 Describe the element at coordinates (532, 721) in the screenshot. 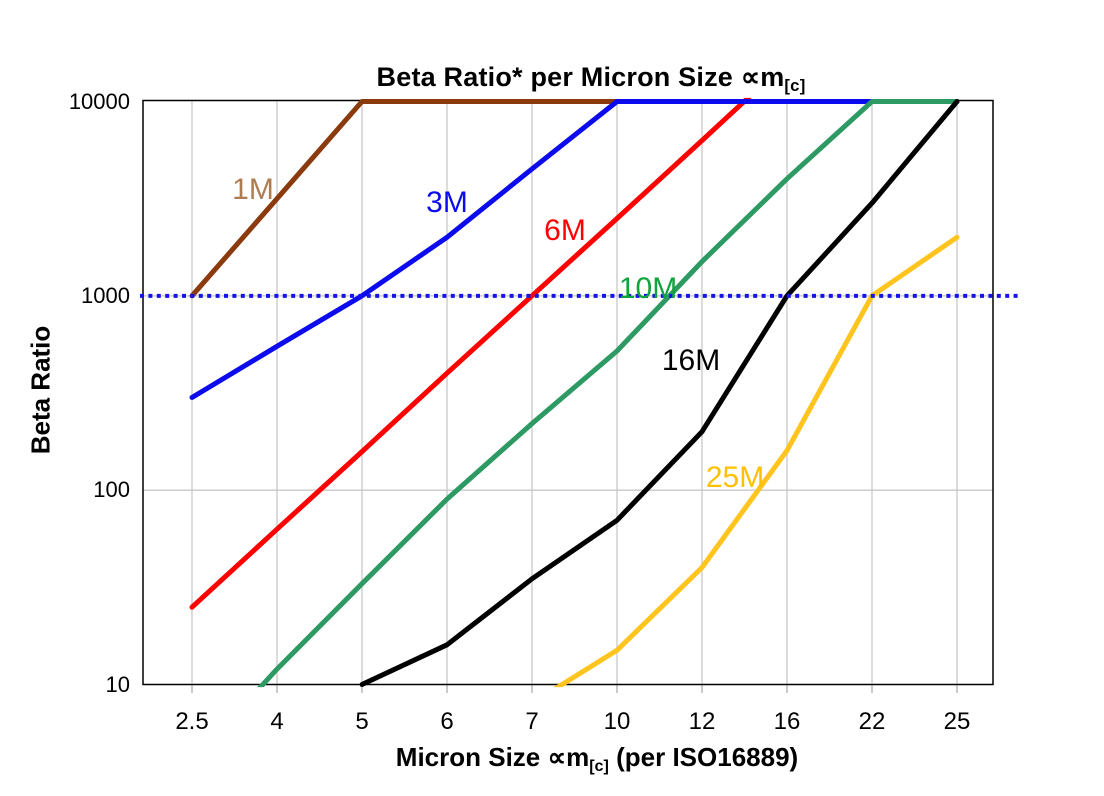

I see `x-tick-label-7: 7` at that location.